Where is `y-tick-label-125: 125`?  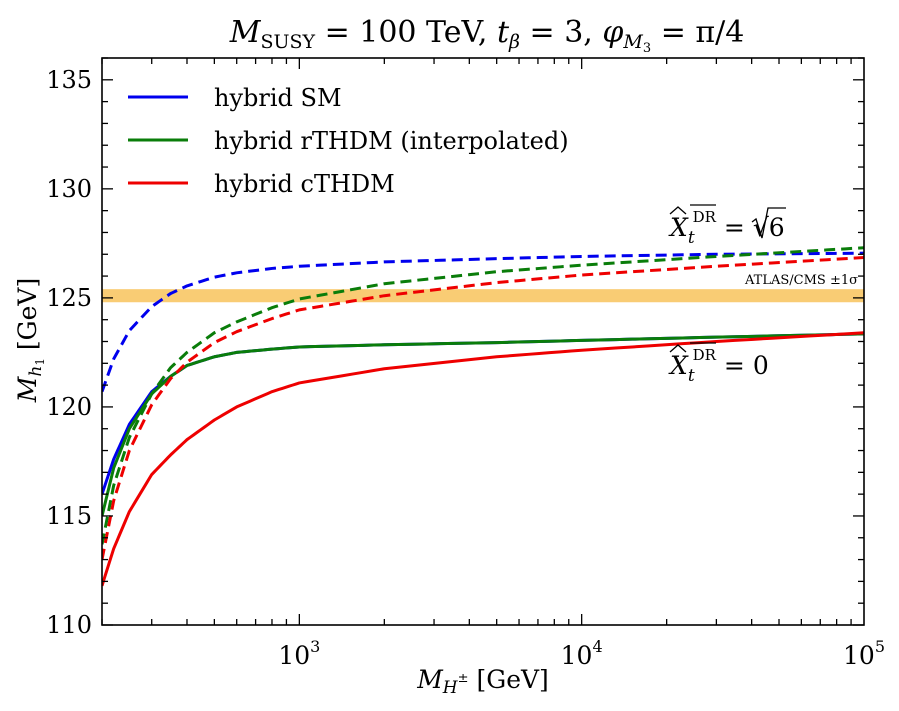
y-tick-label-125: 125 is located at coordinates (69, 298).